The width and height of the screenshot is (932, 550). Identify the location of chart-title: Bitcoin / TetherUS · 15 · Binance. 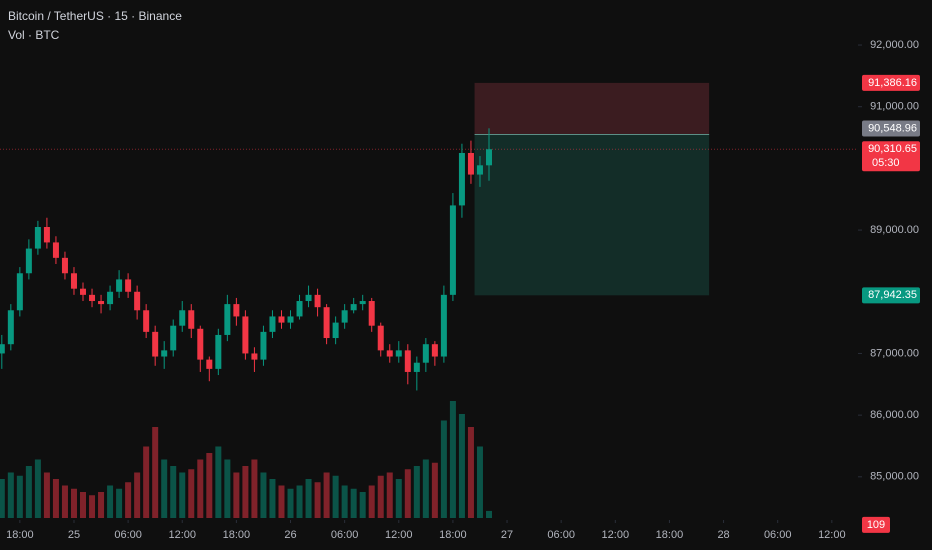
(95, 16).